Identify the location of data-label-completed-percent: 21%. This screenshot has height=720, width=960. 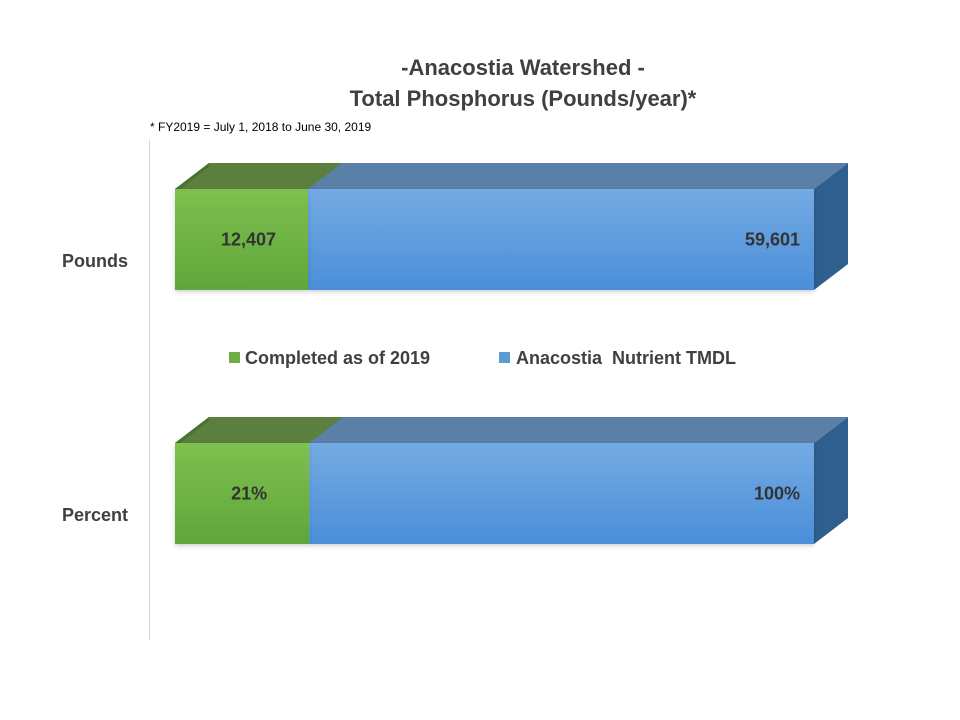
(249, 494).